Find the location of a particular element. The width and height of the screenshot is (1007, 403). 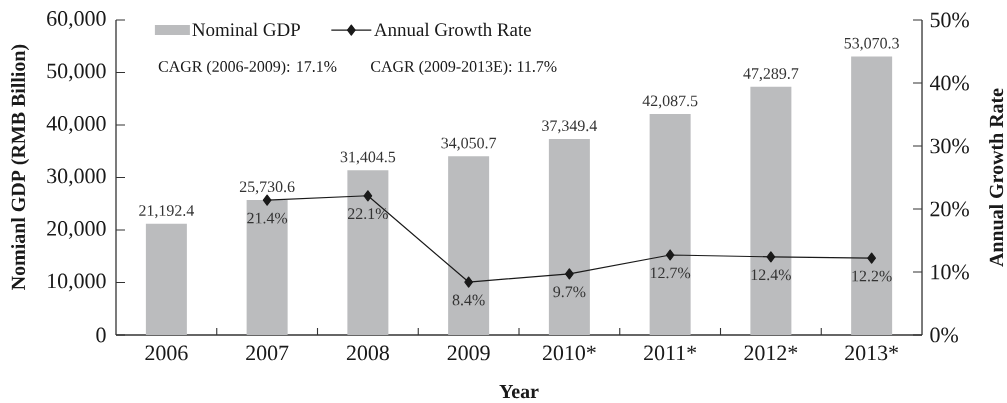

data-label: 37,349.4 is located at coordinates (570, 127).